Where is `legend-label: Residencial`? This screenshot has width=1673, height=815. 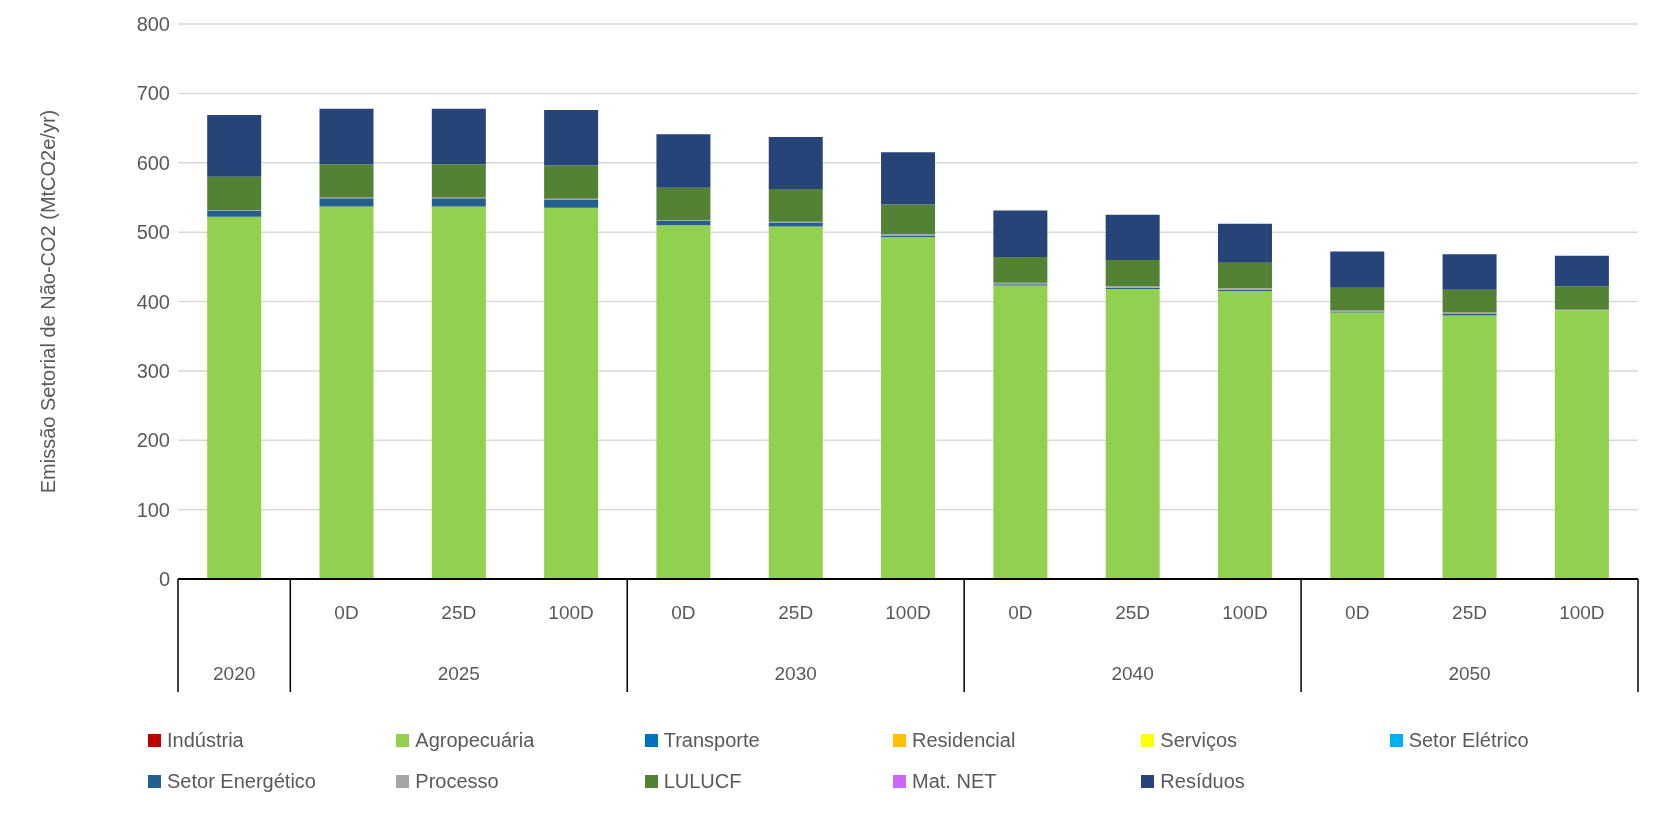
legend-label: Residencial is located at coordinates (963, 740).